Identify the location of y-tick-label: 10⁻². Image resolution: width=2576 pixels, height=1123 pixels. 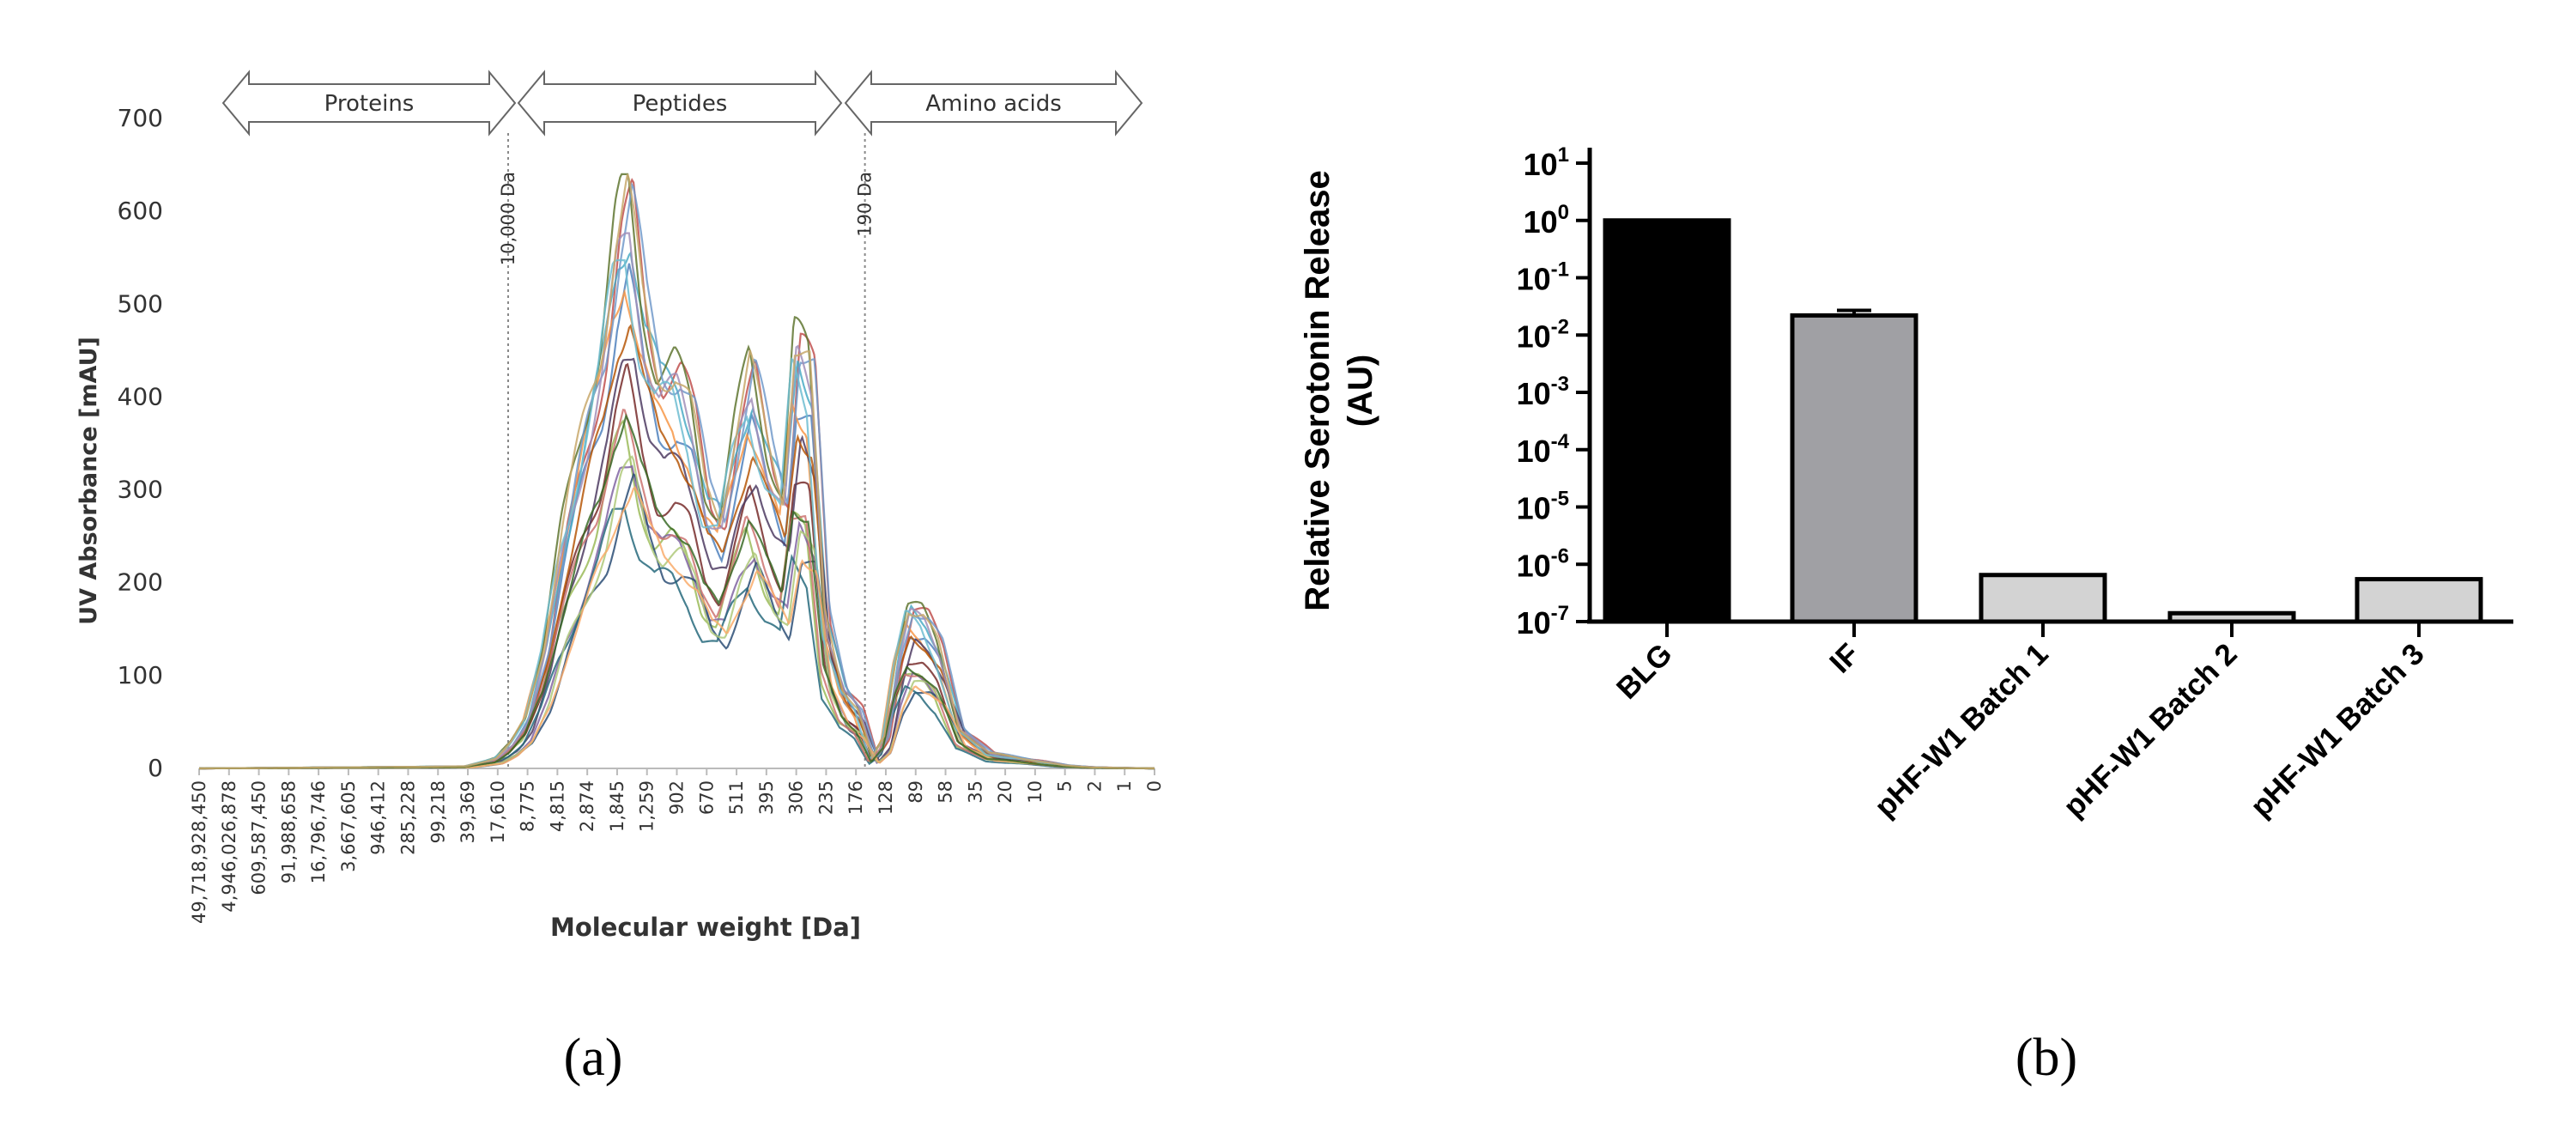
(1543, 334).